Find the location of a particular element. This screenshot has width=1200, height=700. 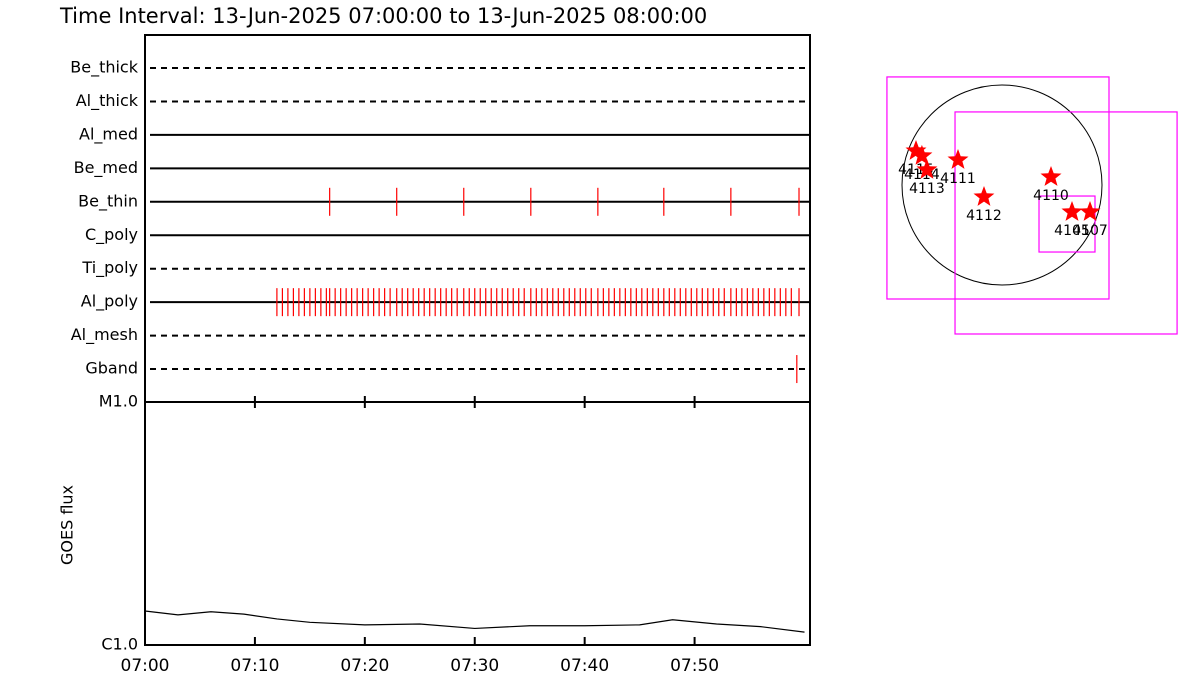

x-tick-label: 07:20 is located at coordinates (364, 666).